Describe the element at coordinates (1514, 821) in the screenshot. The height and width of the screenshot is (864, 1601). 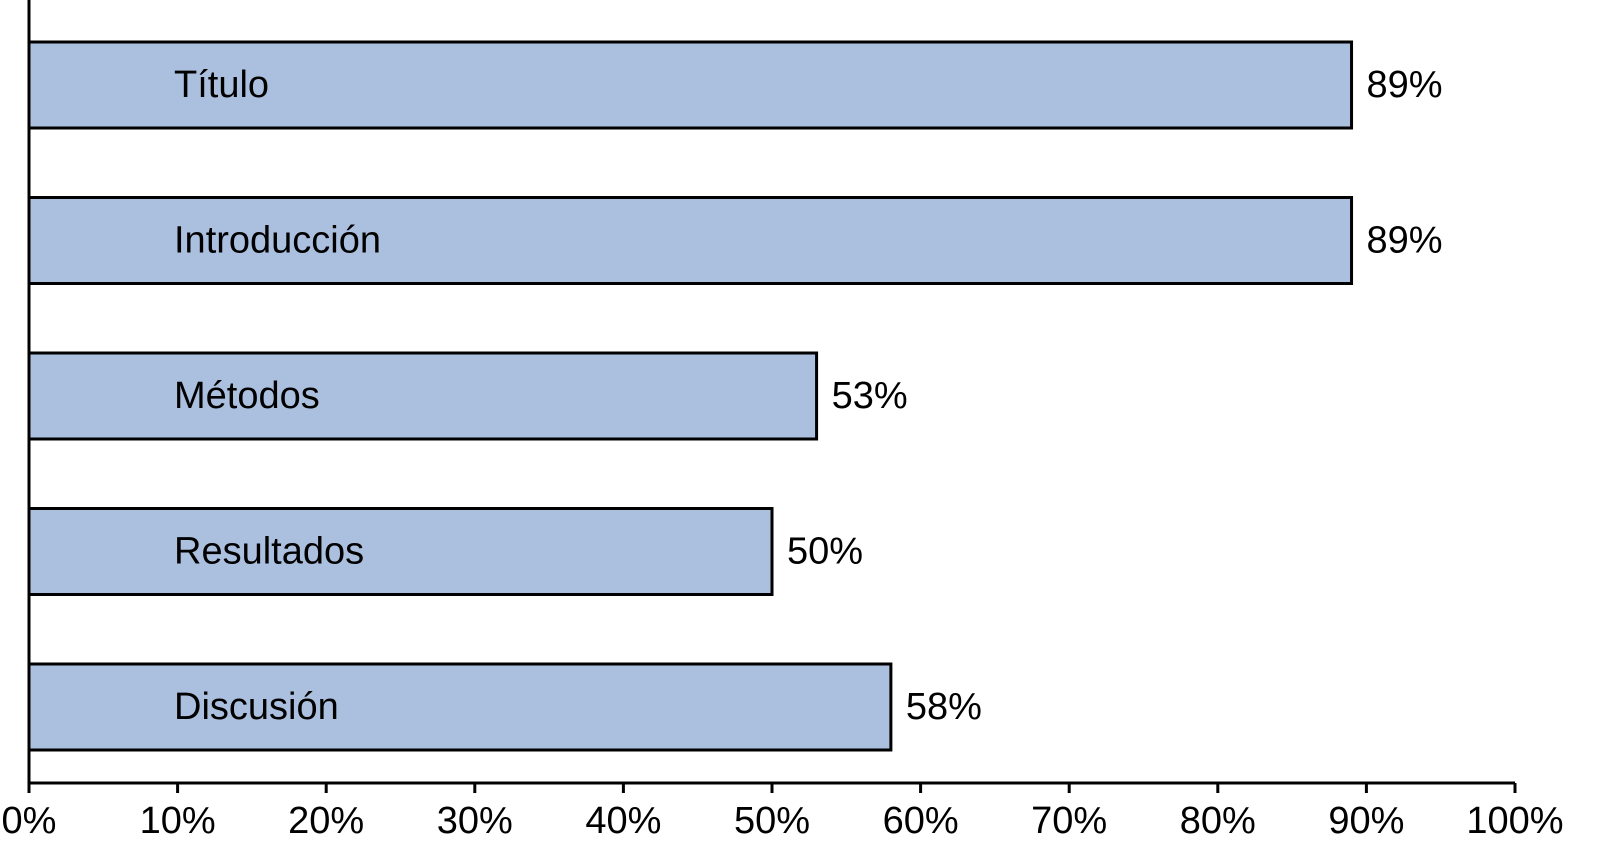
I see `x-tick-label: 100%` at that location.